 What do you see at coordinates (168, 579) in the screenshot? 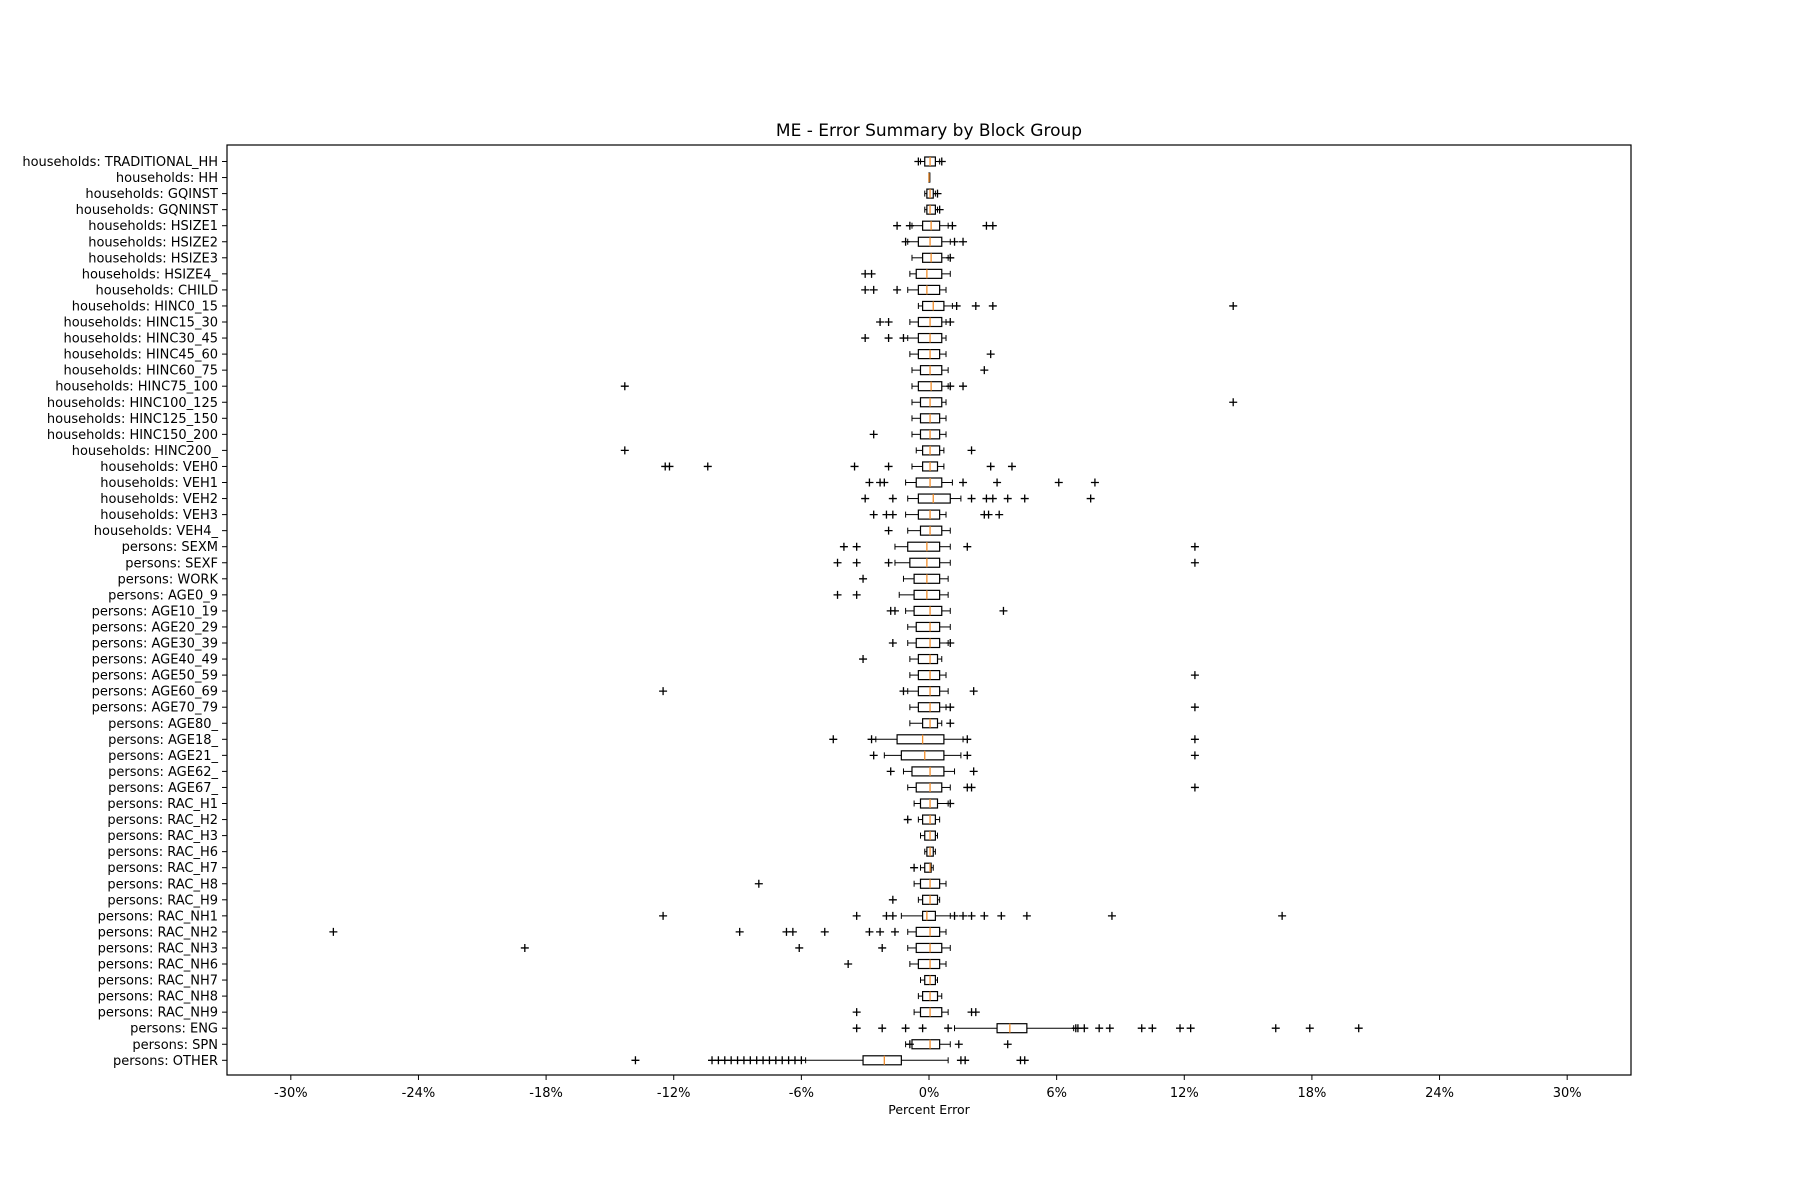
I see `category-label: persons: WORK` at bounding box center [168, 579].